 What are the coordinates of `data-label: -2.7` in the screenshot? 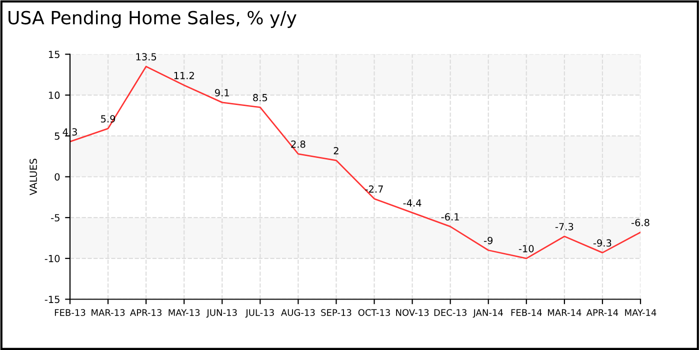 It's located at (374, 189).